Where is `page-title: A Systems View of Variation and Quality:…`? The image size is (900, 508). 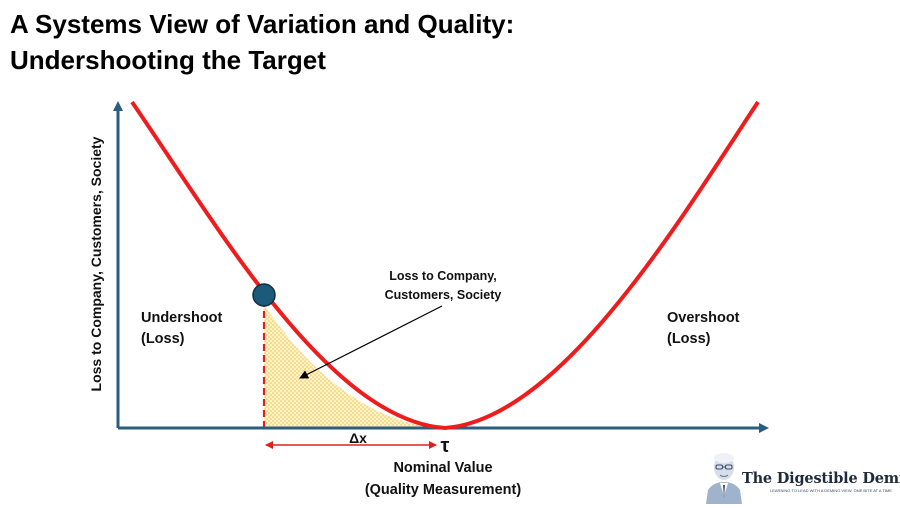
page-title: A Systems View of Variation and Quality:… is located at coordinates (262, 42).